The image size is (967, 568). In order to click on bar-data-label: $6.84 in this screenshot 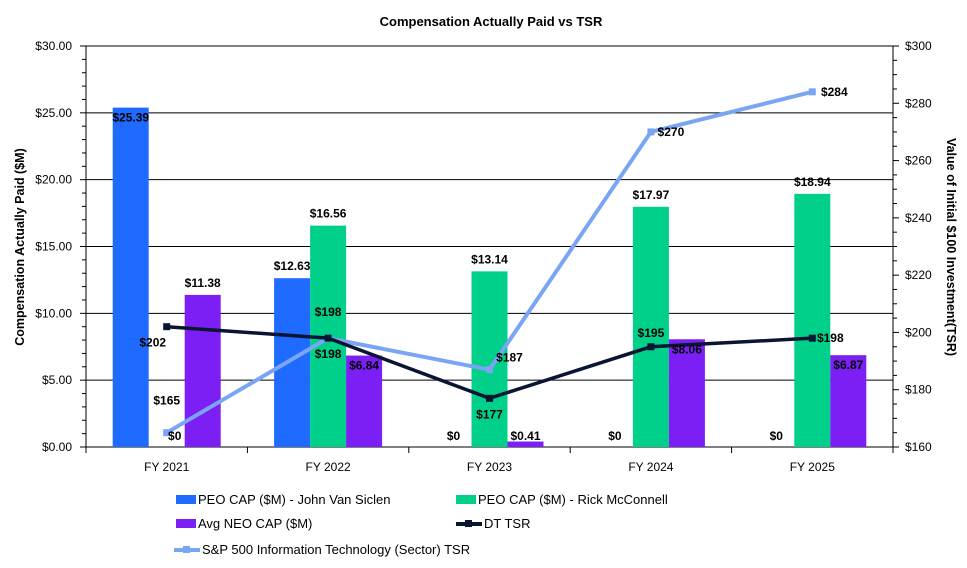, I will do `click(364, 366)`.